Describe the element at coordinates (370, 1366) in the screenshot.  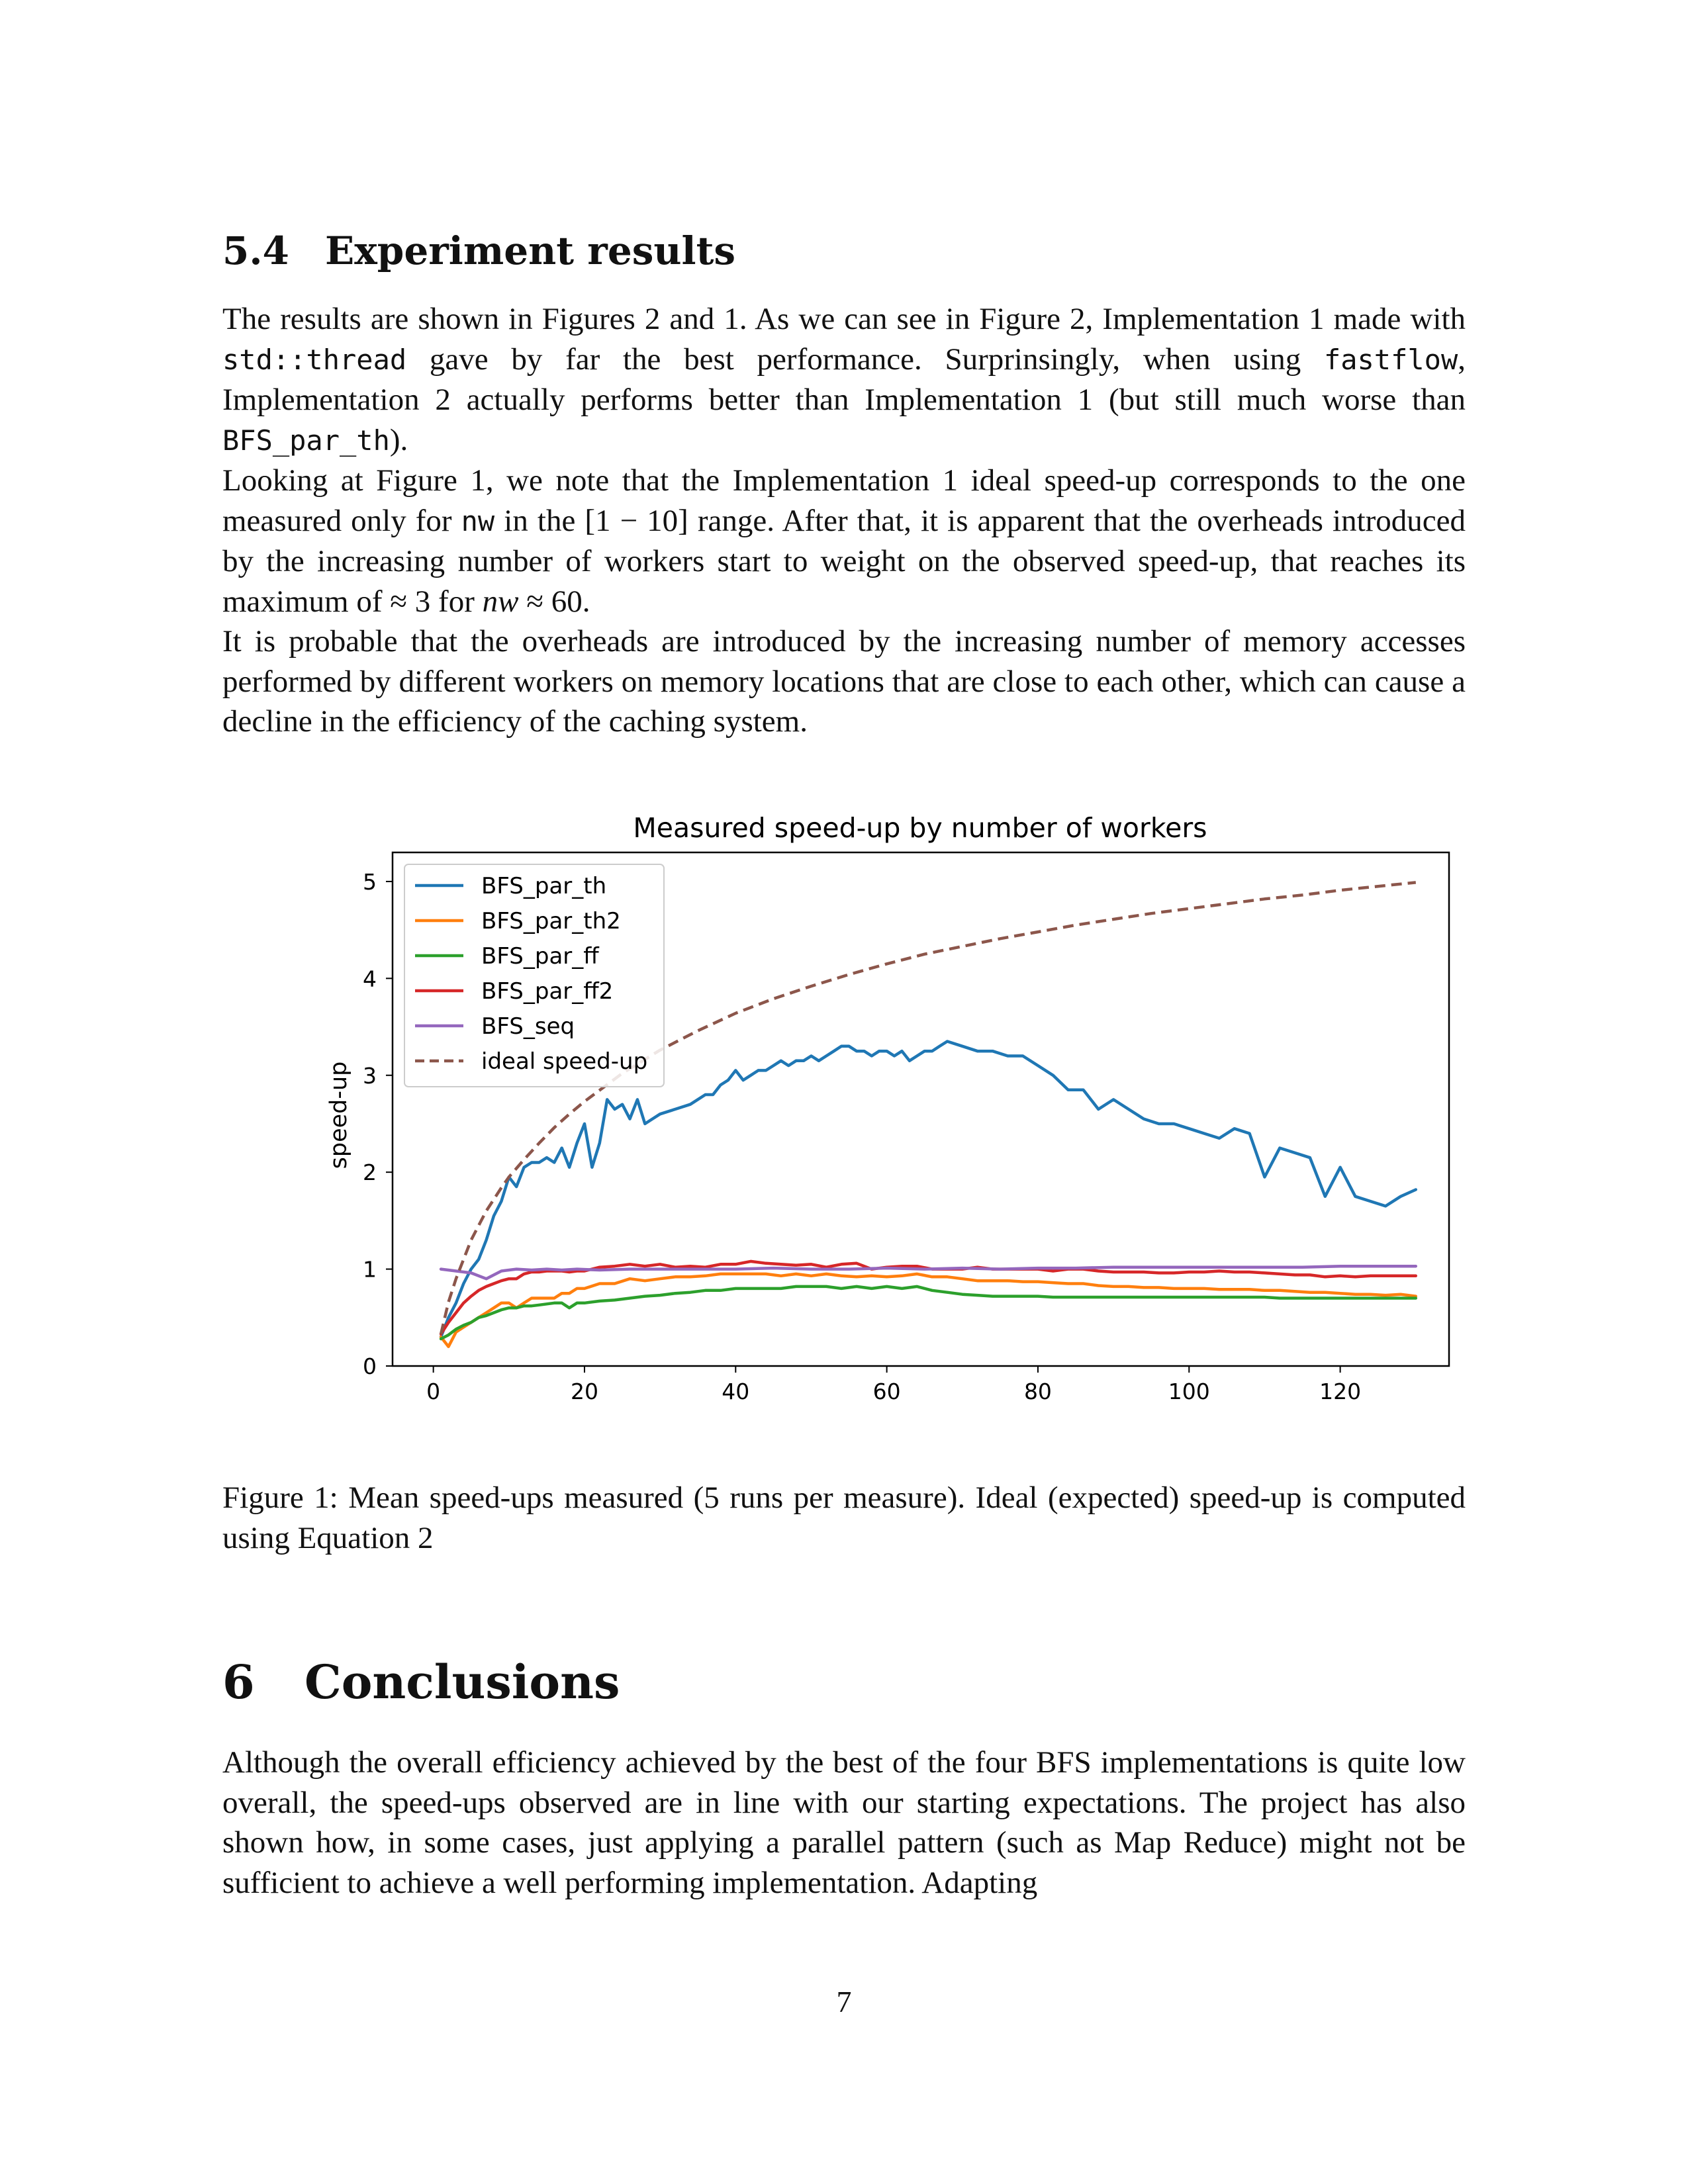
I see `y-tick-label: 0` at that location.